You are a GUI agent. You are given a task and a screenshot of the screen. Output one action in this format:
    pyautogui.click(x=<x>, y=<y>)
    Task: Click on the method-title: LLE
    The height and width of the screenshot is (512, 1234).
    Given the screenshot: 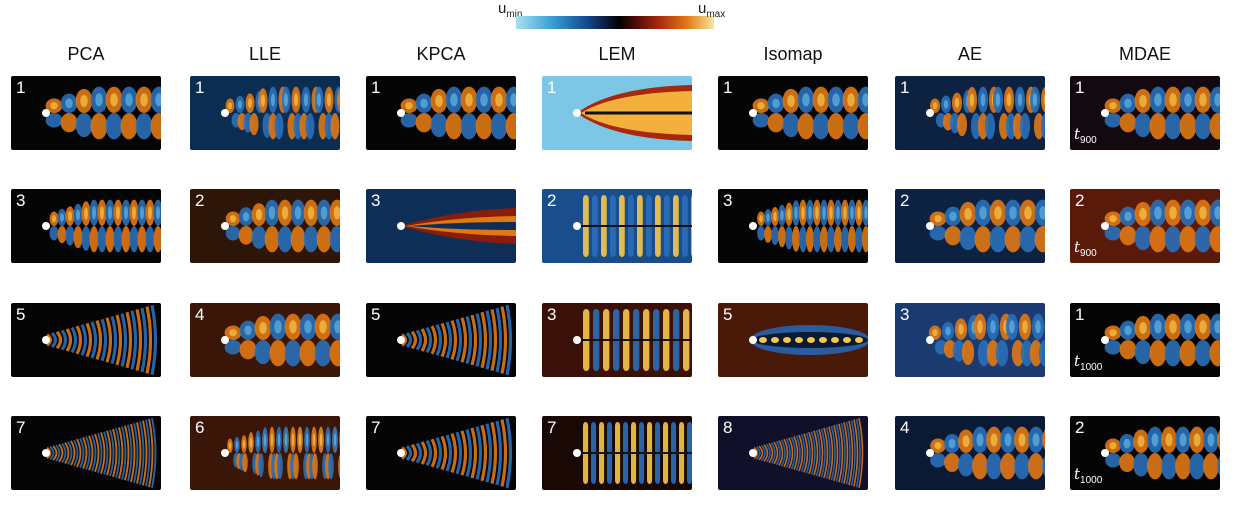 What is the action you would take?
    pyautogui.click(x=265, y=54)
    